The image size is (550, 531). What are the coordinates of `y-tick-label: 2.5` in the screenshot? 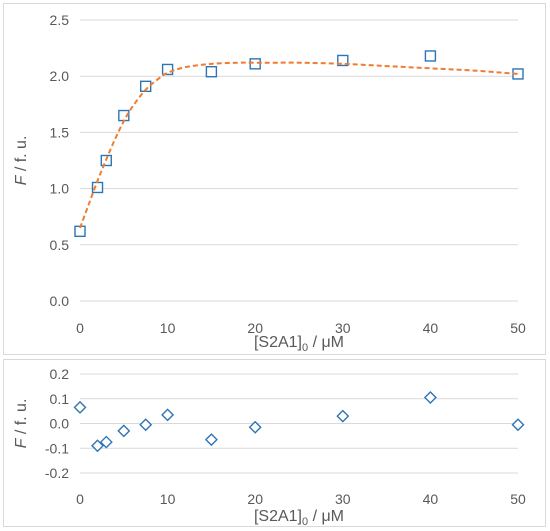 It's located at (60, 20).